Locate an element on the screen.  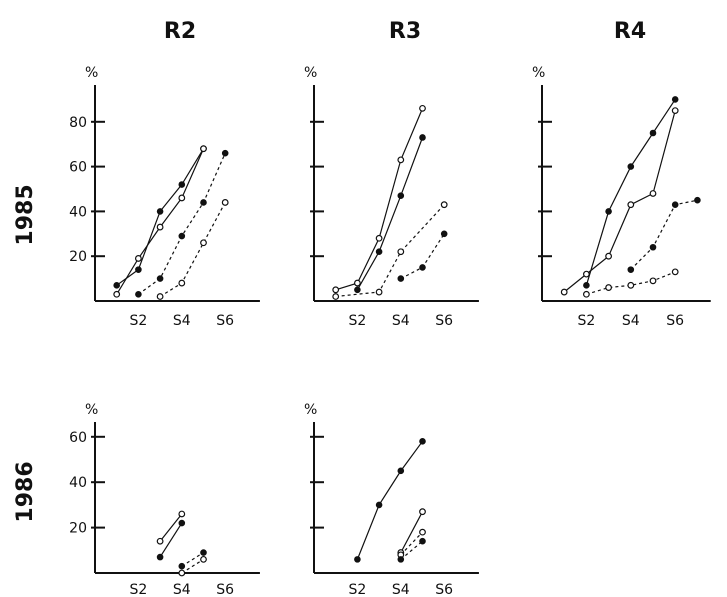
panel-r3-1985: % S2 S4 S6 is located at coordinates (391, 197).